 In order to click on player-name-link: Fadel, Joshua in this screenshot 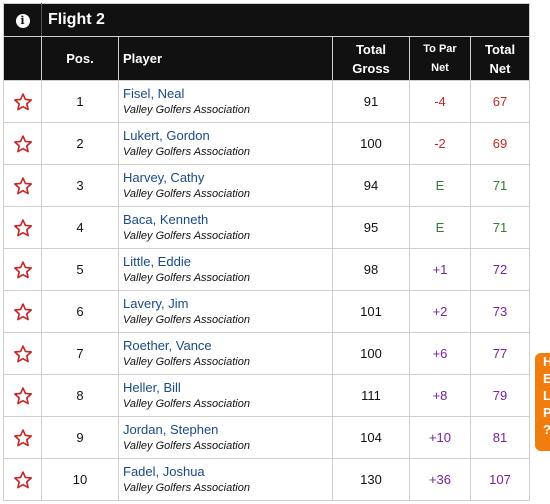, I will do `click(164, 471)`.